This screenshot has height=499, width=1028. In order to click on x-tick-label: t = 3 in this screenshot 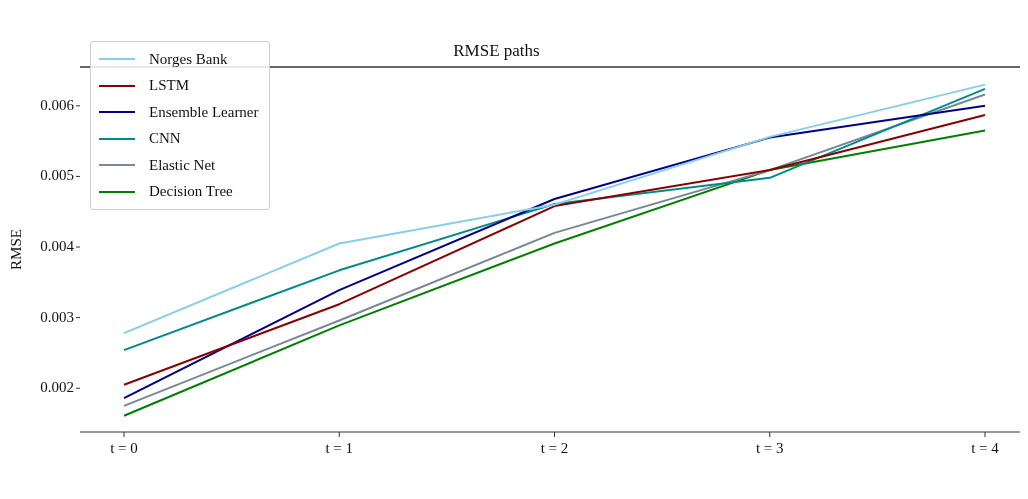, I will do `click(769, 447)`.